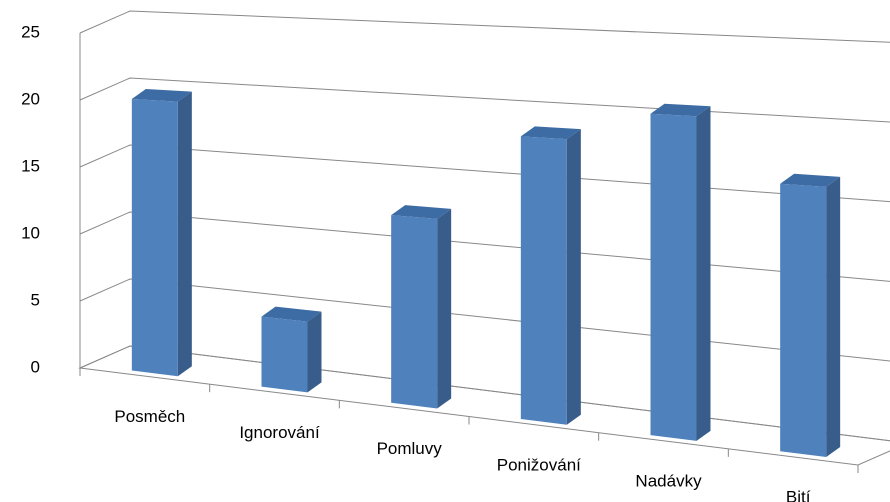  What do you see at coordinates (30, 232) in the screenshot?
I see `y-tick-label: 10` at bounding box center [30, 232].